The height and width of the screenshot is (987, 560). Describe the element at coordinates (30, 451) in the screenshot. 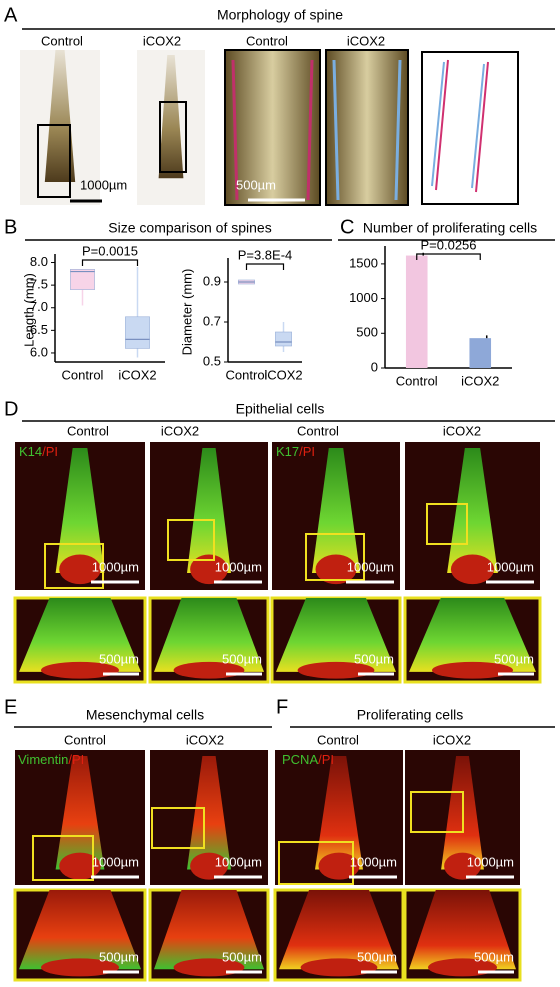

I see `stain-marker: K14` at that location.